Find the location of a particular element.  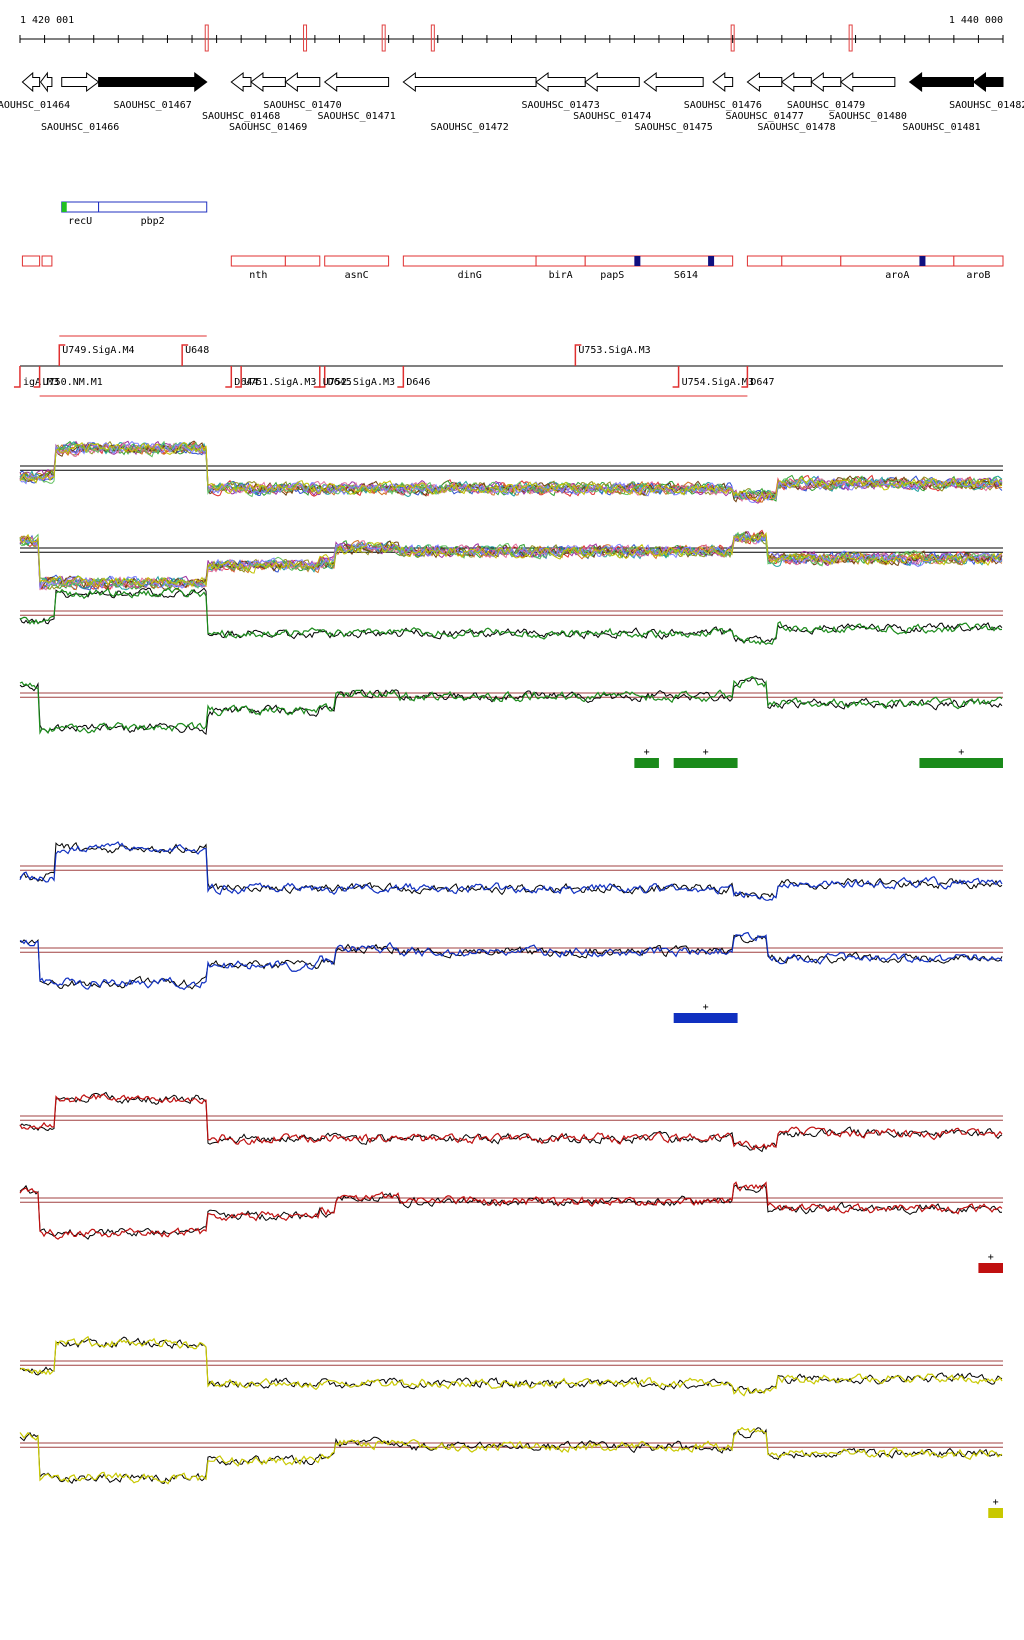

operon-minus-asnC is located at coordinates (357, 261).